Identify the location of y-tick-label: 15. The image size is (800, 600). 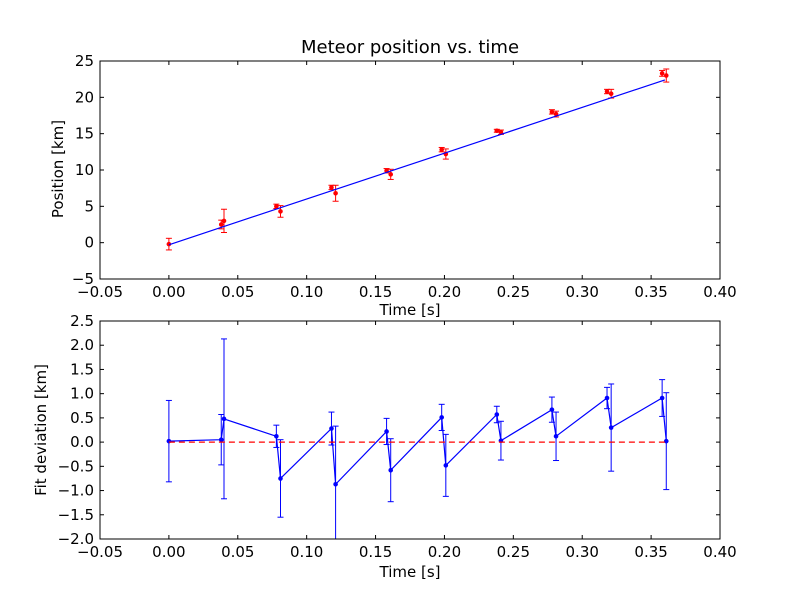
(84, 134).